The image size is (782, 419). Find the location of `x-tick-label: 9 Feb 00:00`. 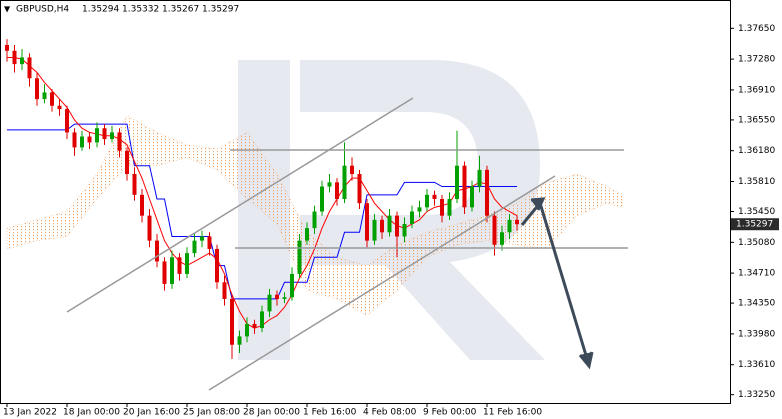

x-tick-label: 9 Feb 00:00 is located at coordinates (450, 413).